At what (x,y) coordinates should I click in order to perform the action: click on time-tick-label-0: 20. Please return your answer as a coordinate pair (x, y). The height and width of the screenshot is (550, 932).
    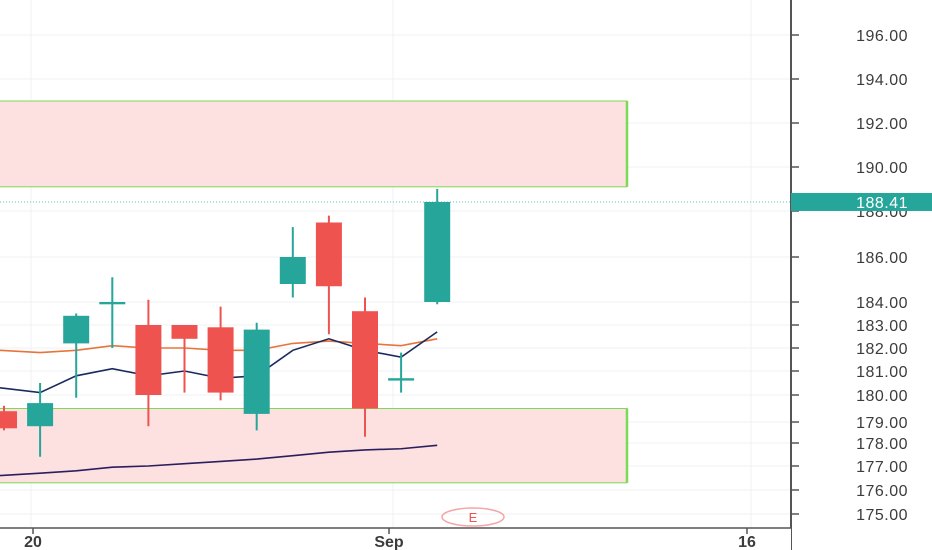
    Looking at the image, I should click on (33, 542).